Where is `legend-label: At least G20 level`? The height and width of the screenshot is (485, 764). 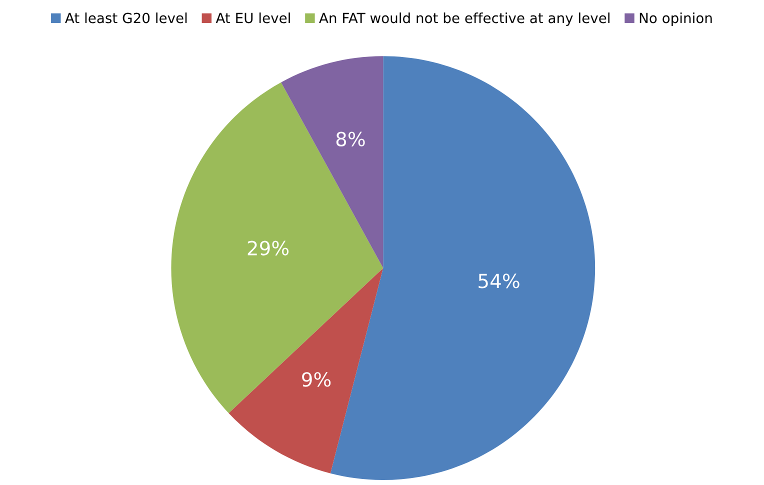
legend-label: At least G20 level is located at coordinates (126, 18).